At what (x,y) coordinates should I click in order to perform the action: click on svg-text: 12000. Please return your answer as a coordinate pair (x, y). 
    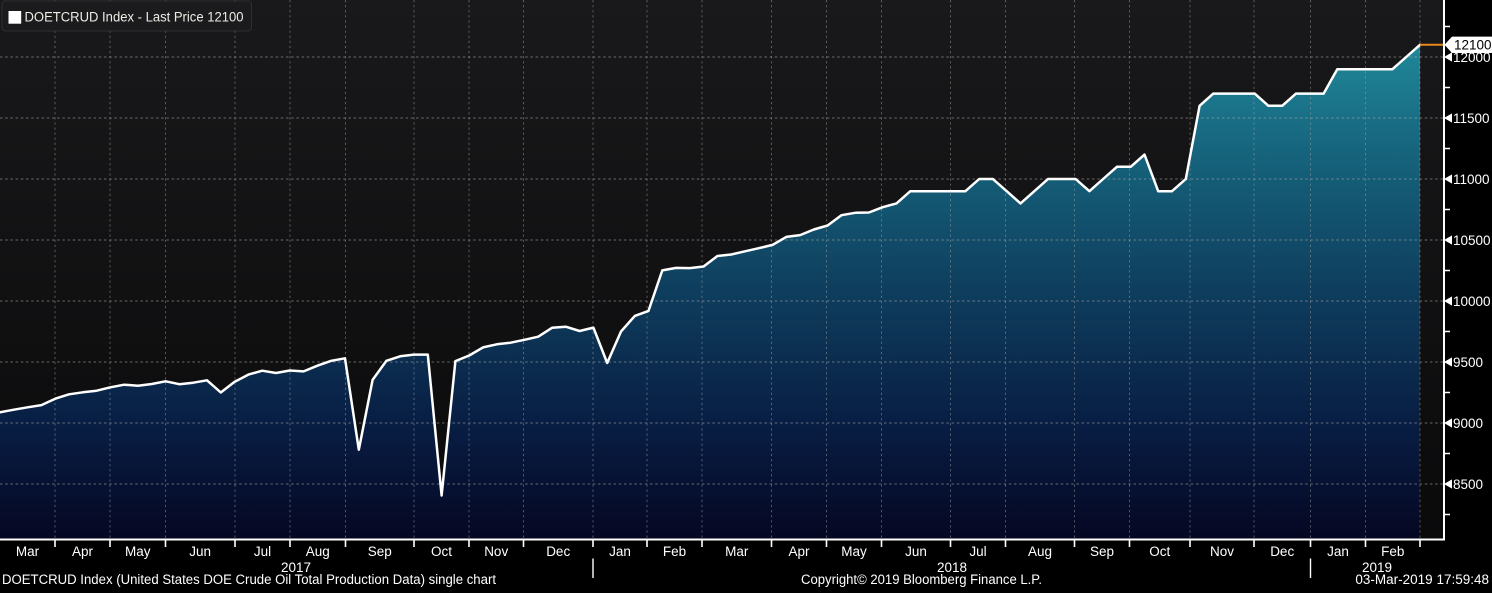
    Looking at the image, I should click on (1472, 57).